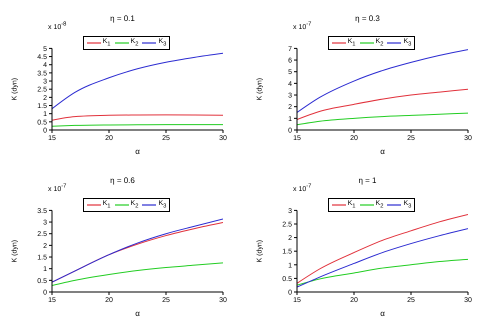 This screenshot has height=324, width=491. Describe the element at coordinates (367, 180) in the screenshot. I see `chart-title: η = 1` at that location.